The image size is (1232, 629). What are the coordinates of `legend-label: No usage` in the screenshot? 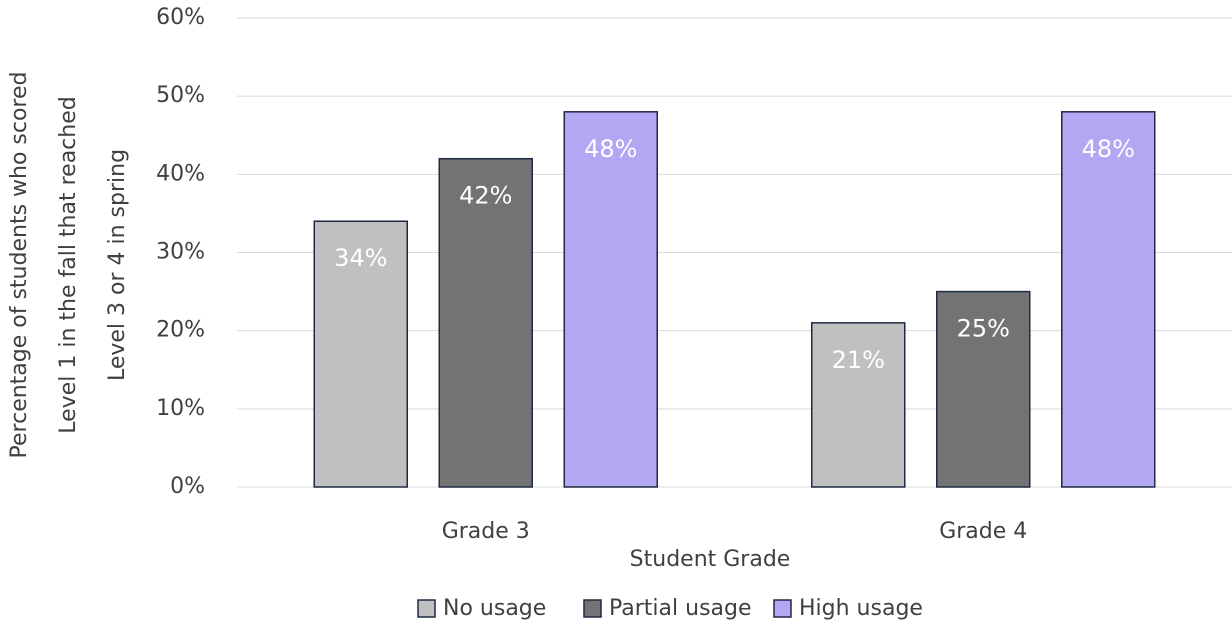 It's located at (494, 608).